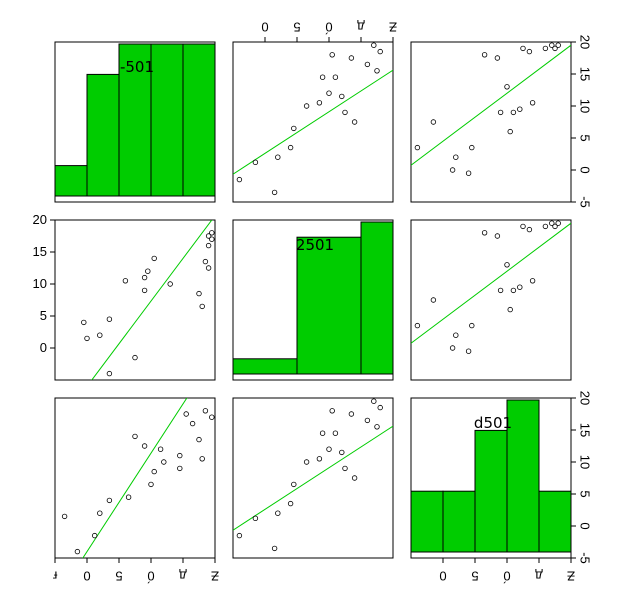 This screenshot has height=601, width=633. What do you see at coordinates (361, 27) in the screenshot?
I see `top-tick-label-c2-5: д` at bounding box center [361, 27].